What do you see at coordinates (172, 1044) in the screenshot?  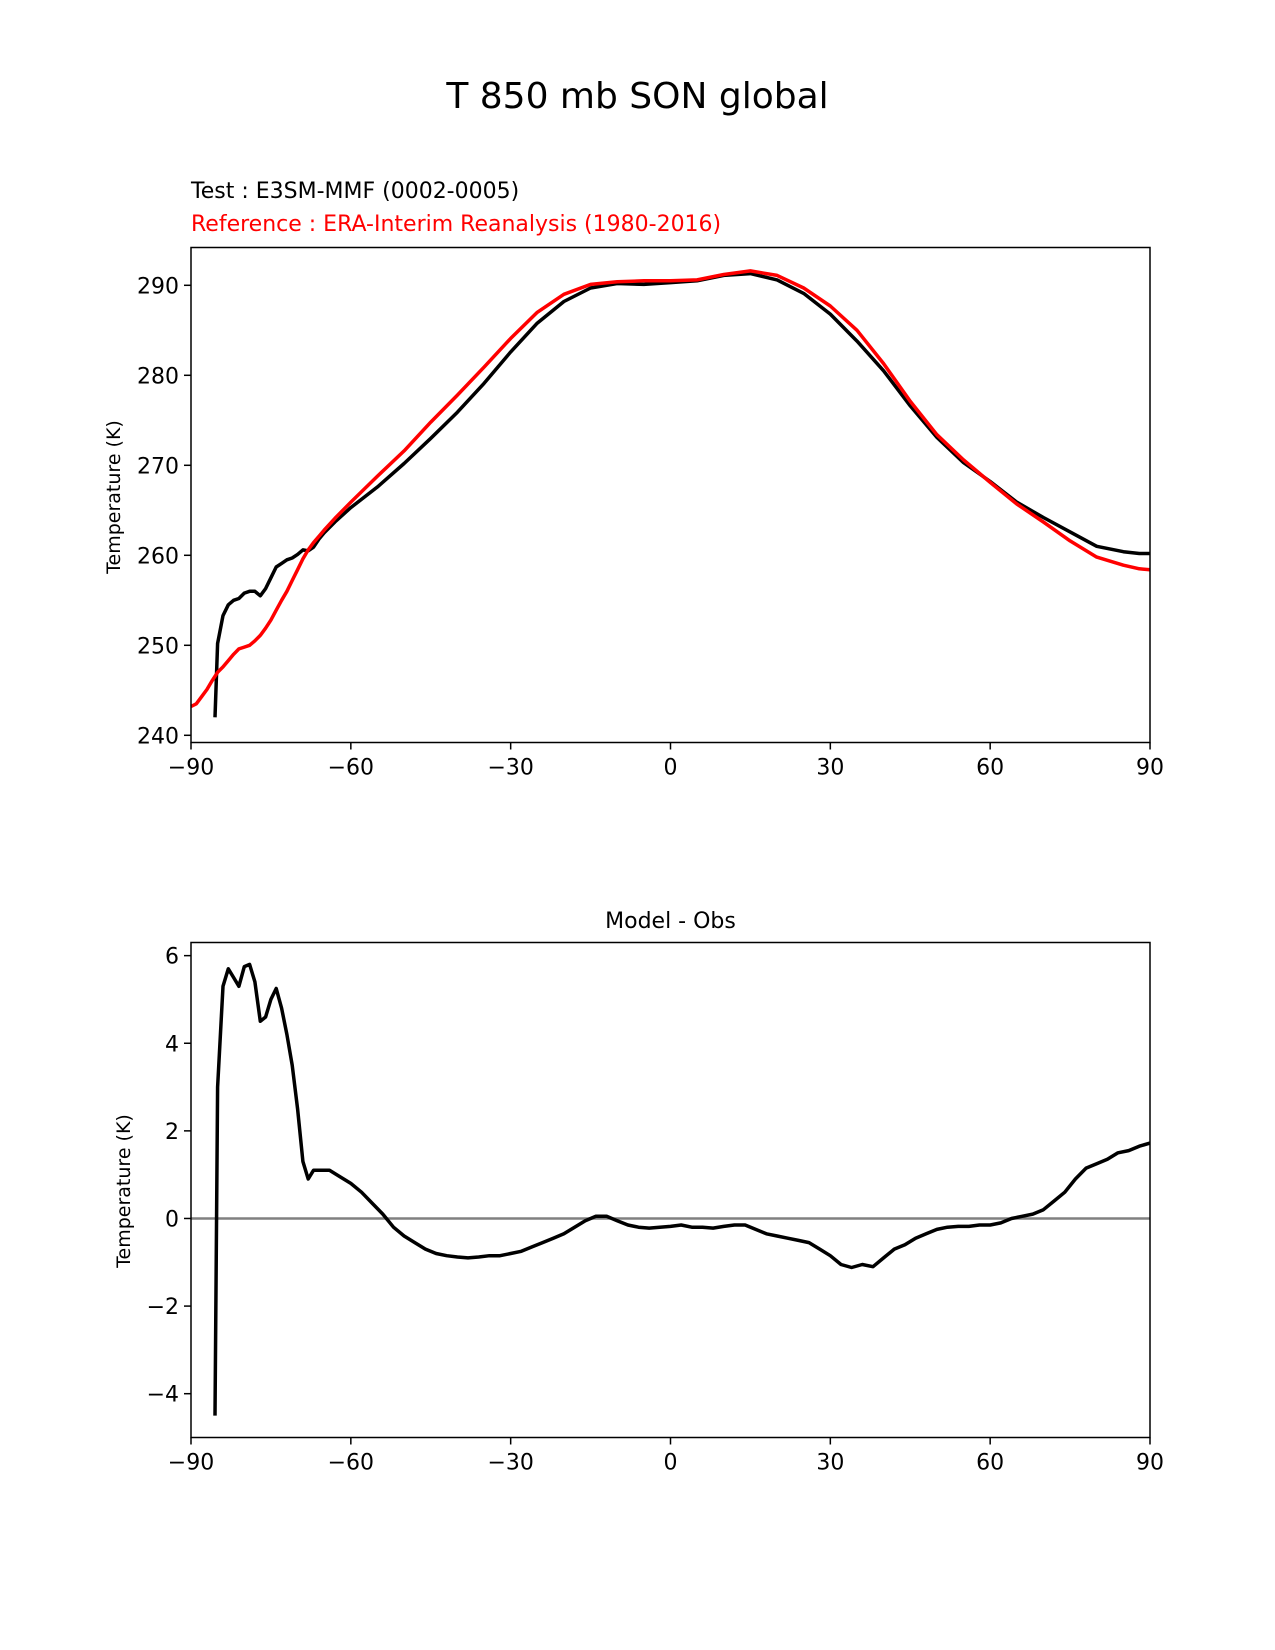 I see `y-tick-label: 4` at bounding box center [172, 1044].